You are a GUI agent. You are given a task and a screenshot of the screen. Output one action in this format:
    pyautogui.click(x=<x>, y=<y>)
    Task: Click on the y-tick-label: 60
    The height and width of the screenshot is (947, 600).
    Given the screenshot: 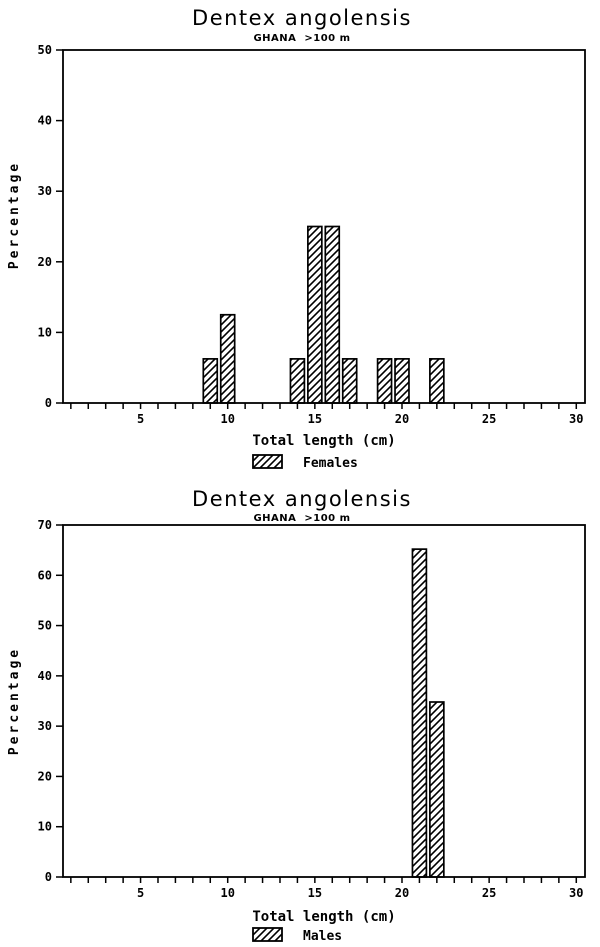 What is the action you would take?
    pyautogui.click(x=45, y=575)
    